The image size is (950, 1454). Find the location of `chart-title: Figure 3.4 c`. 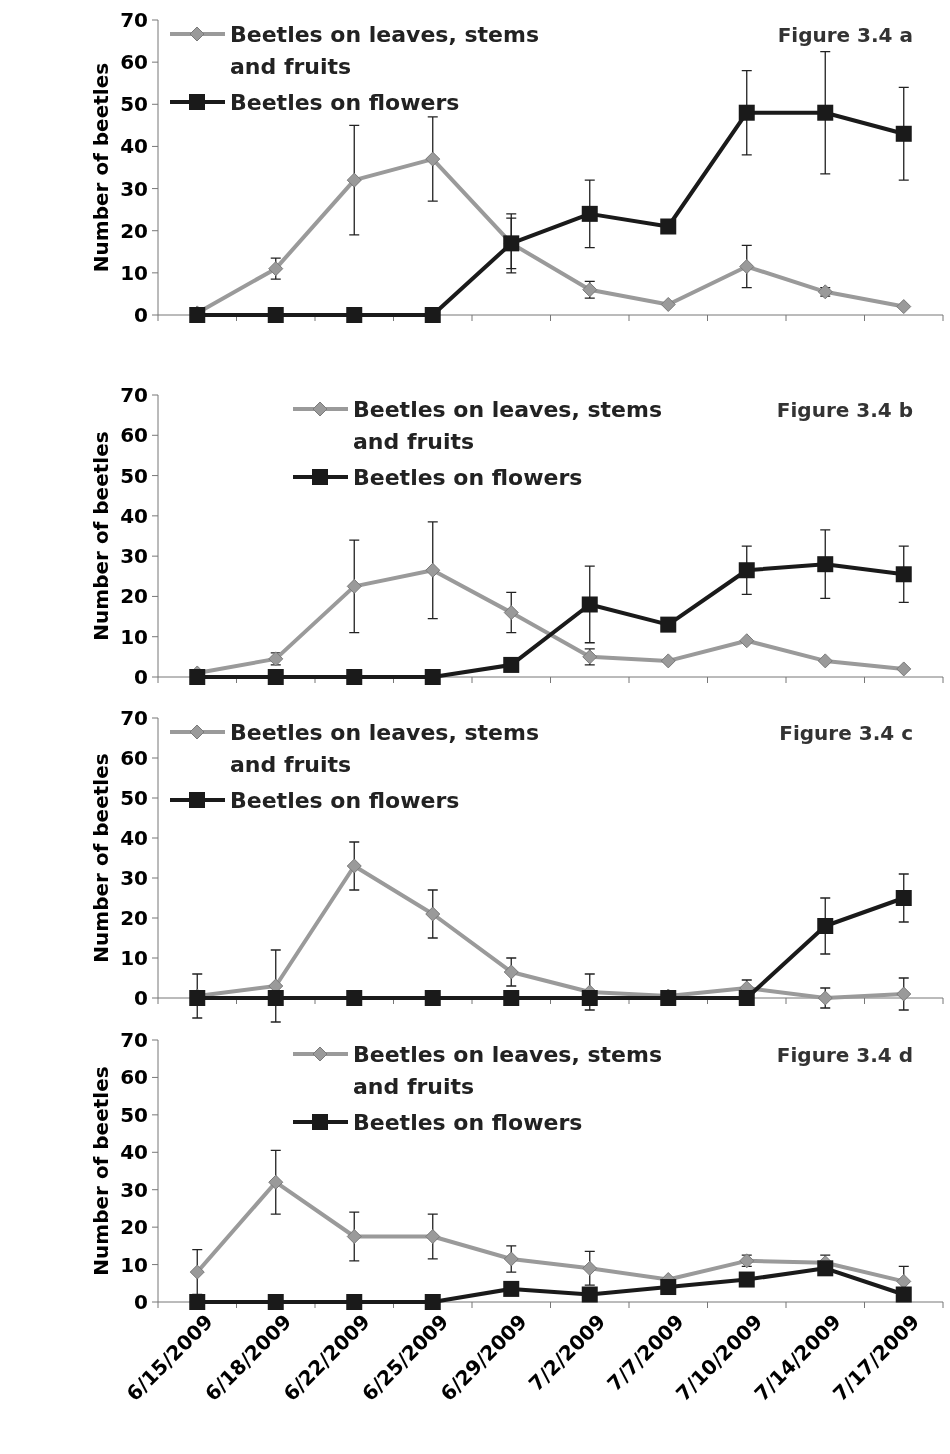

chart-title: Figure 3.4 c is located at coordinates (846, 733).